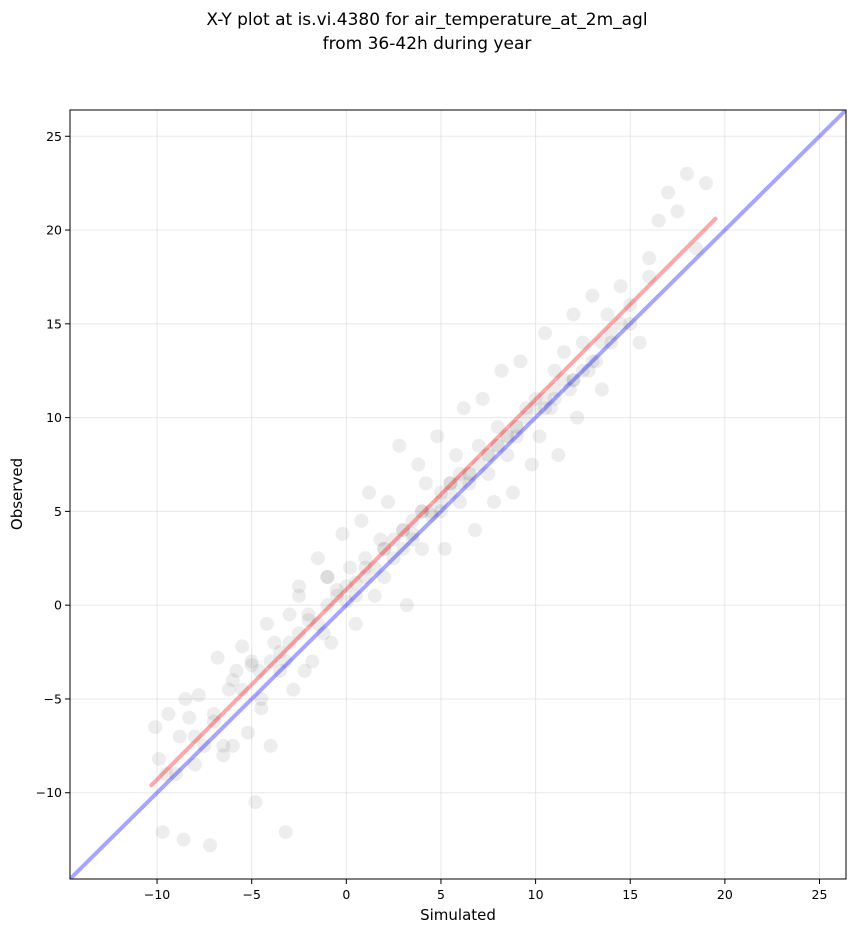 The width and height of the screenshot is (854, 934). What do you see at coordinates (17, 494) in the screenshot?
I see `y-axis-label: Observed` at bounding box center [17, 494].